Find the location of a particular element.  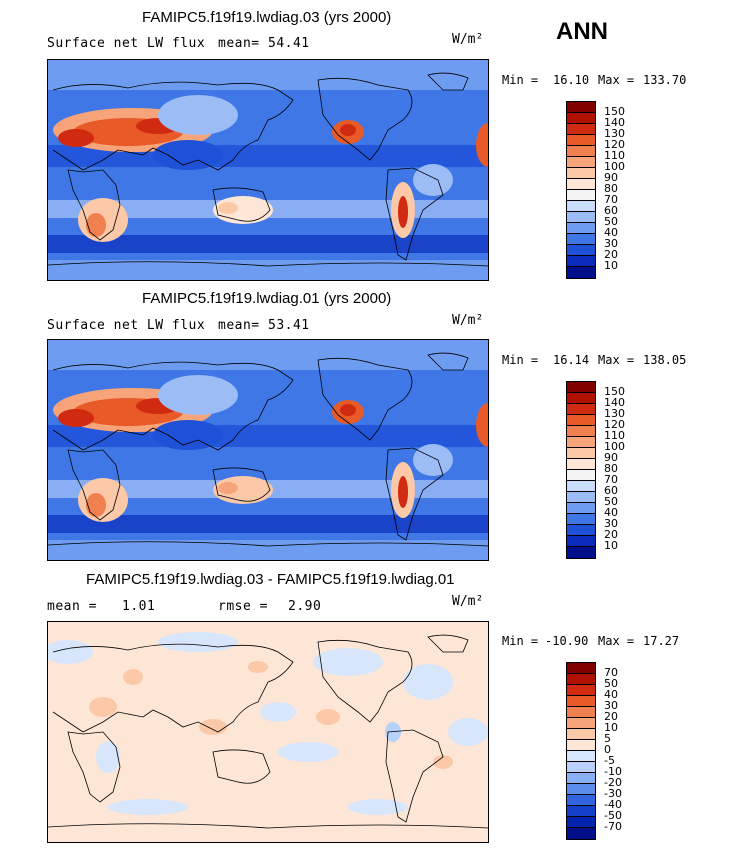

panel3-colorbar is located at coordinates (581, 751).